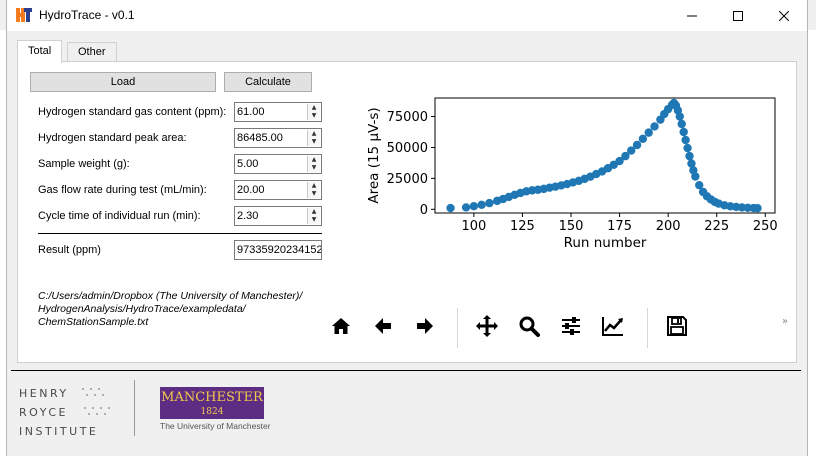  I want to click on close-button, so click(784, 15).